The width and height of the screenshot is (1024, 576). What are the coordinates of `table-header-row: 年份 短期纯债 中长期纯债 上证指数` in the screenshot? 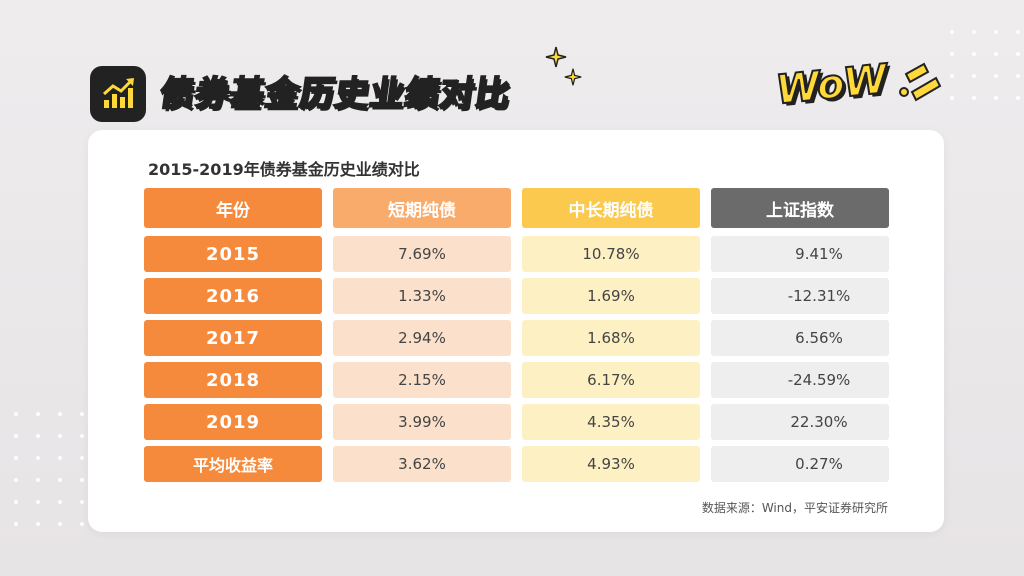 It's located at (516, 208).